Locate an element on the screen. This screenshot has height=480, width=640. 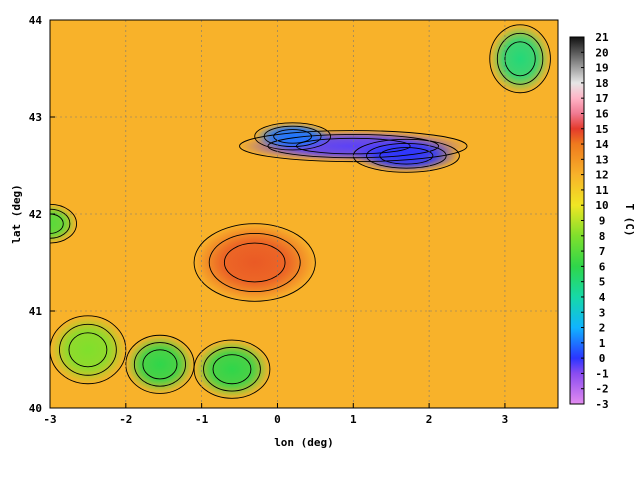
colorbar-tick-label: 11 is located at coordinates (602, 190).